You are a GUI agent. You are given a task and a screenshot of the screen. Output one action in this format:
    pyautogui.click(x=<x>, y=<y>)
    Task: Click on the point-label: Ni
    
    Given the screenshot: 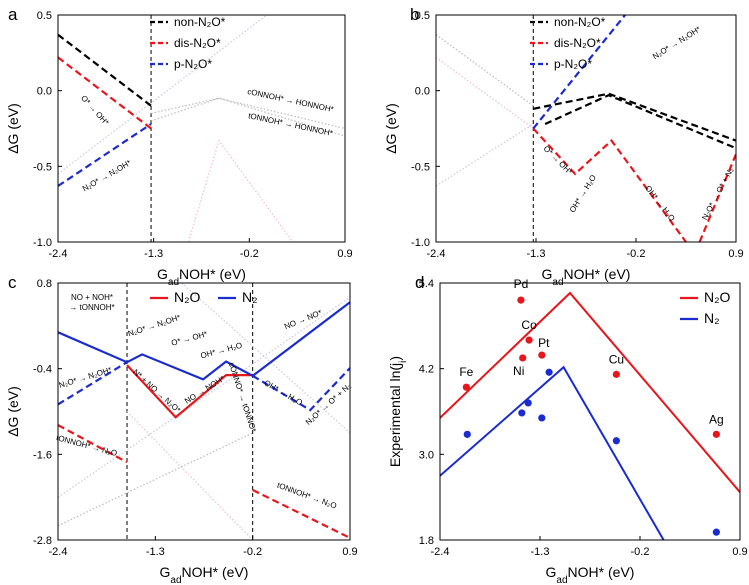 What is the action you would take?
    pyautogui.click(x=518, y=371)
    